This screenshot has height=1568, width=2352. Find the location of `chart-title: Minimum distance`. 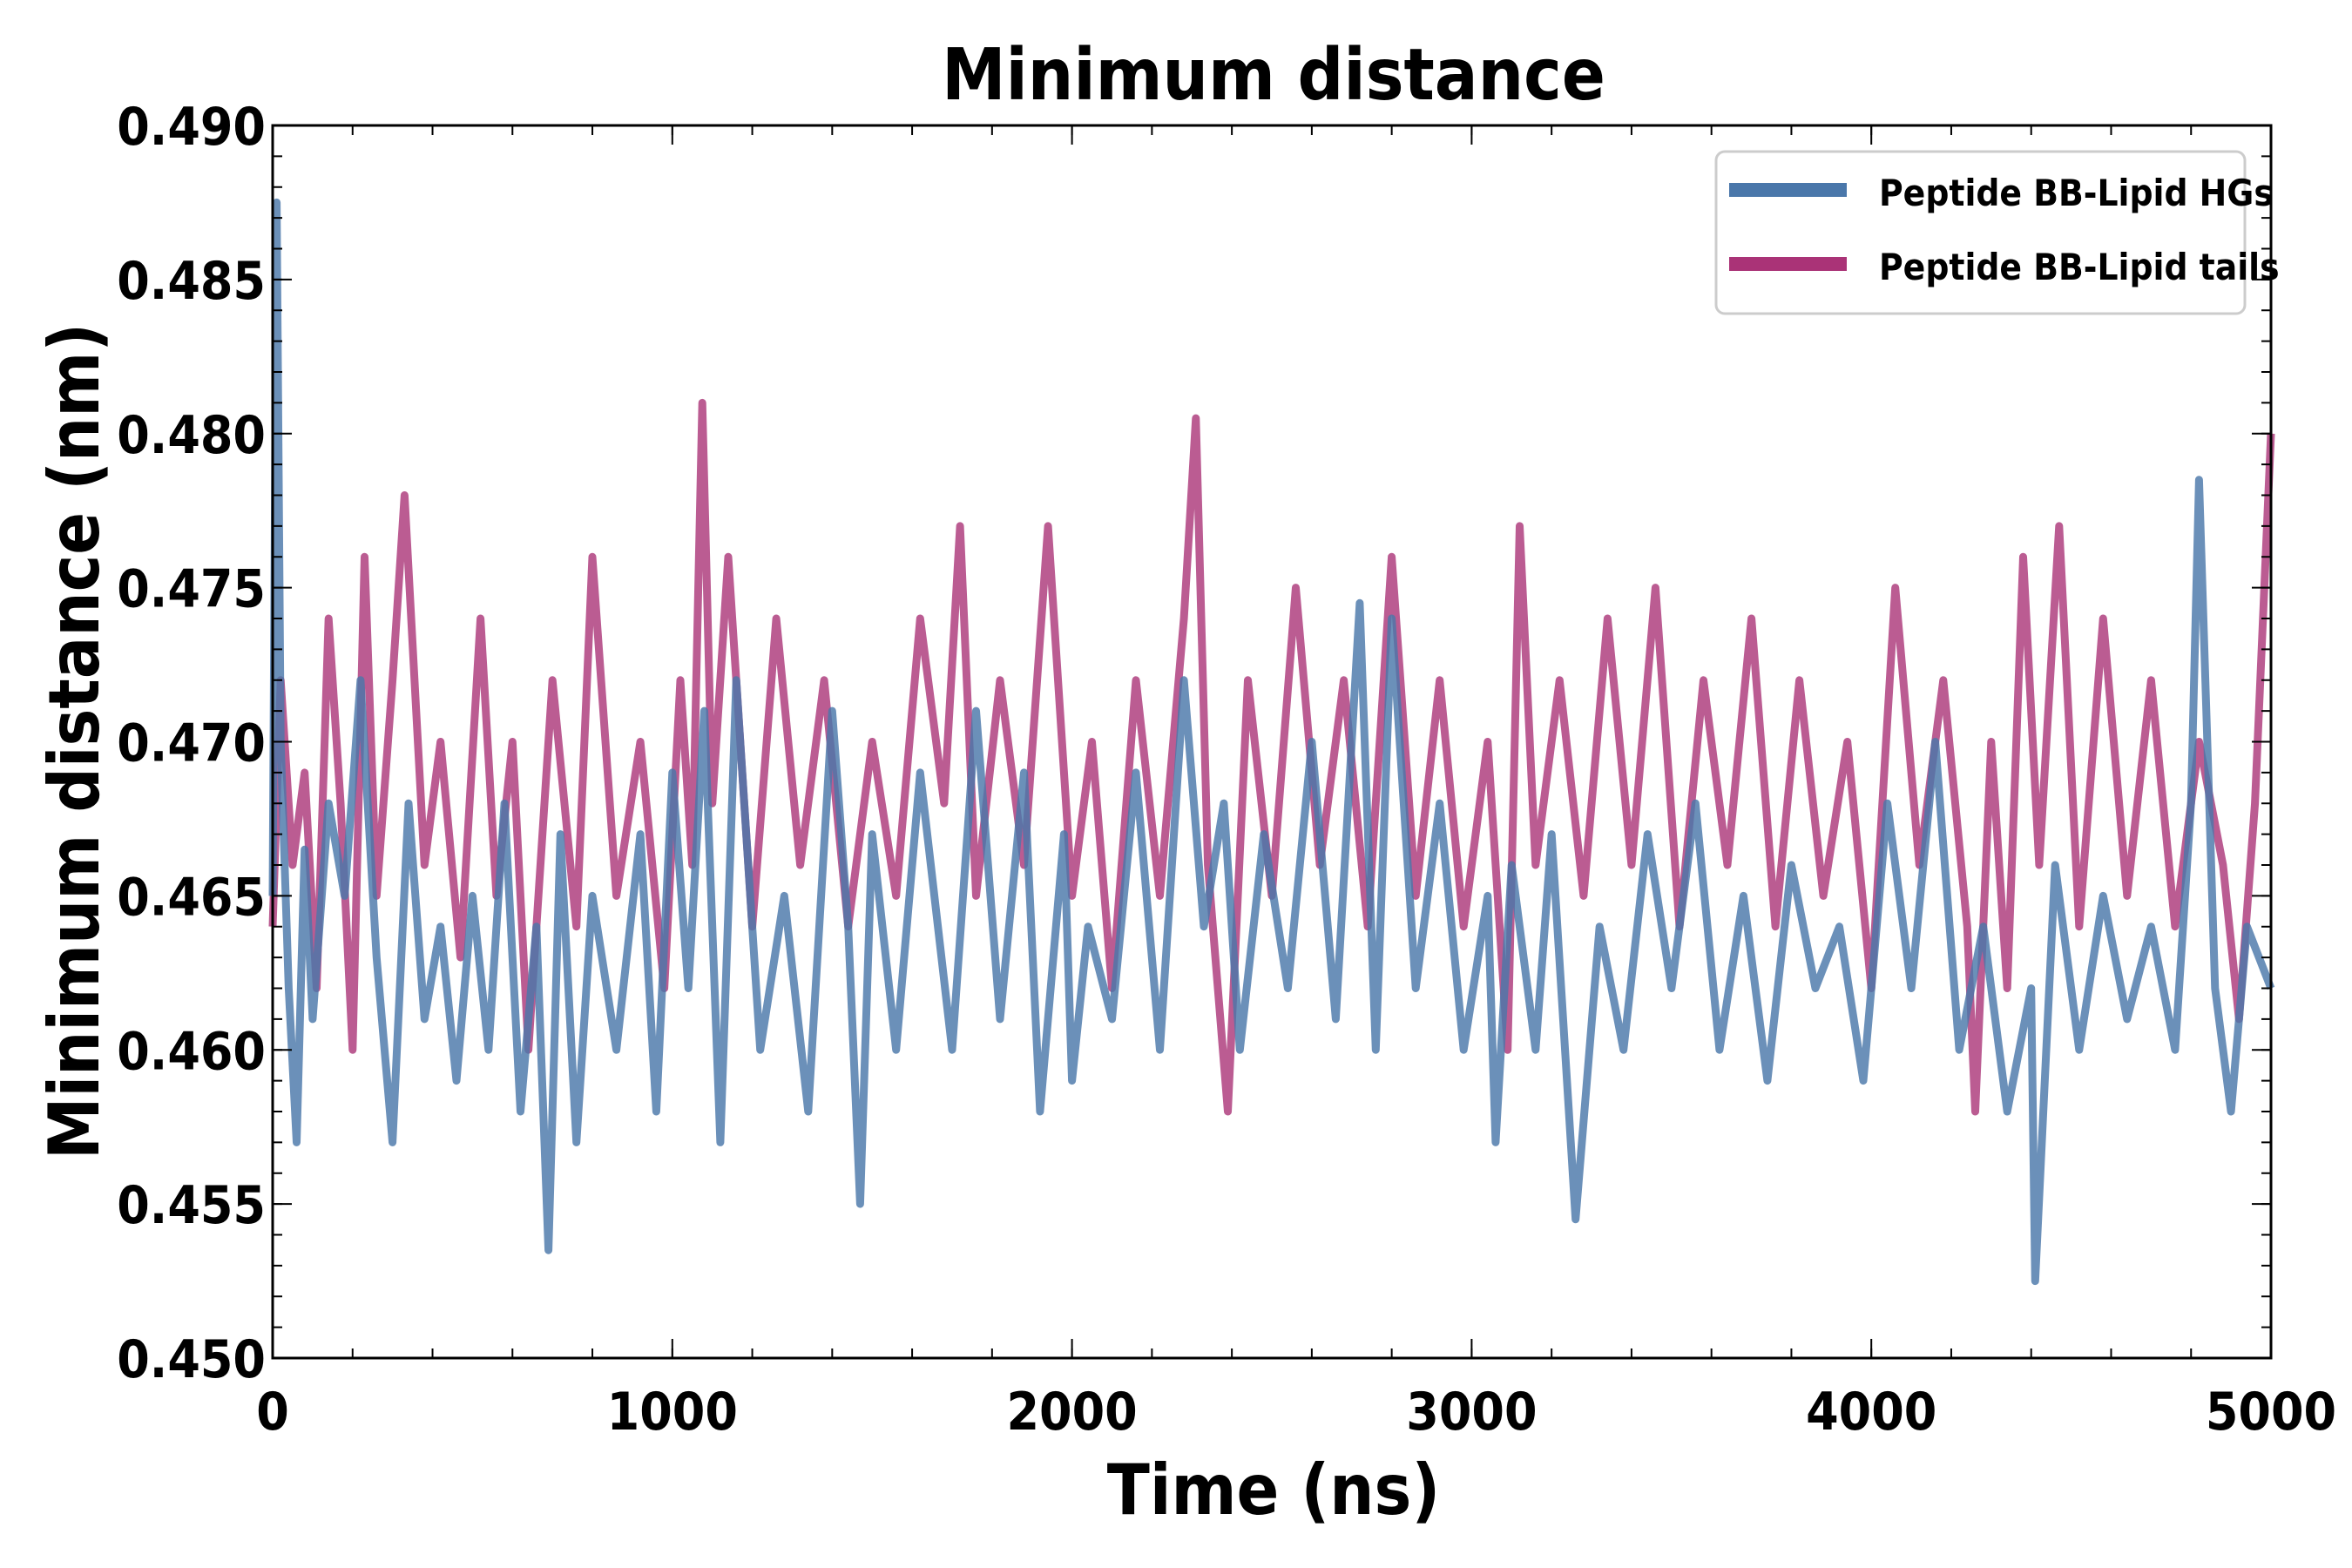

chart-title: Minimum distance is located at coordinates (1273, 75).